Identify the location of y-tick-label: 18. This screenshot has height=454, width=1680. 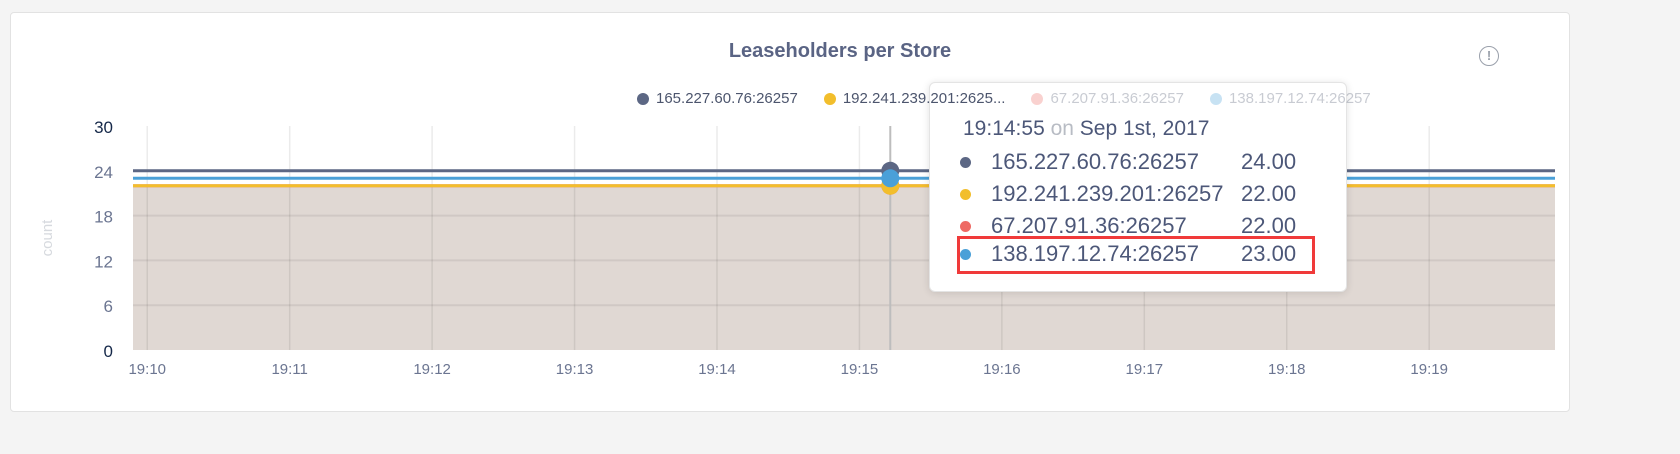
(103, 217).